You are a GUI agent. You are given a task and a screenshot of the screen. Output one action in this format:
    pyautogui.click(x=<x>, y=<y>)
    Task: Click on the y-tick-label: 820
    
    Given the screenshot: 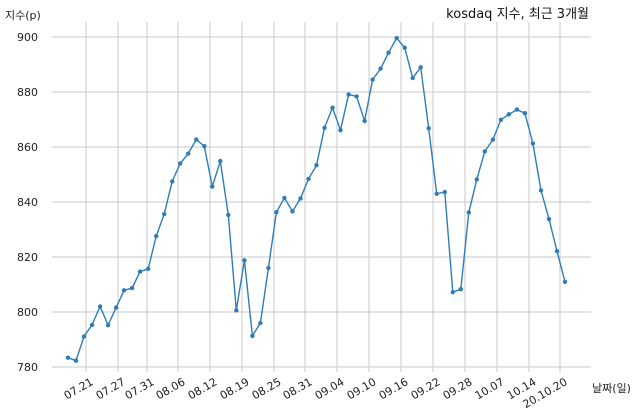 What is the action you would take?
    pyautogui.click(x=27, y=257)
    